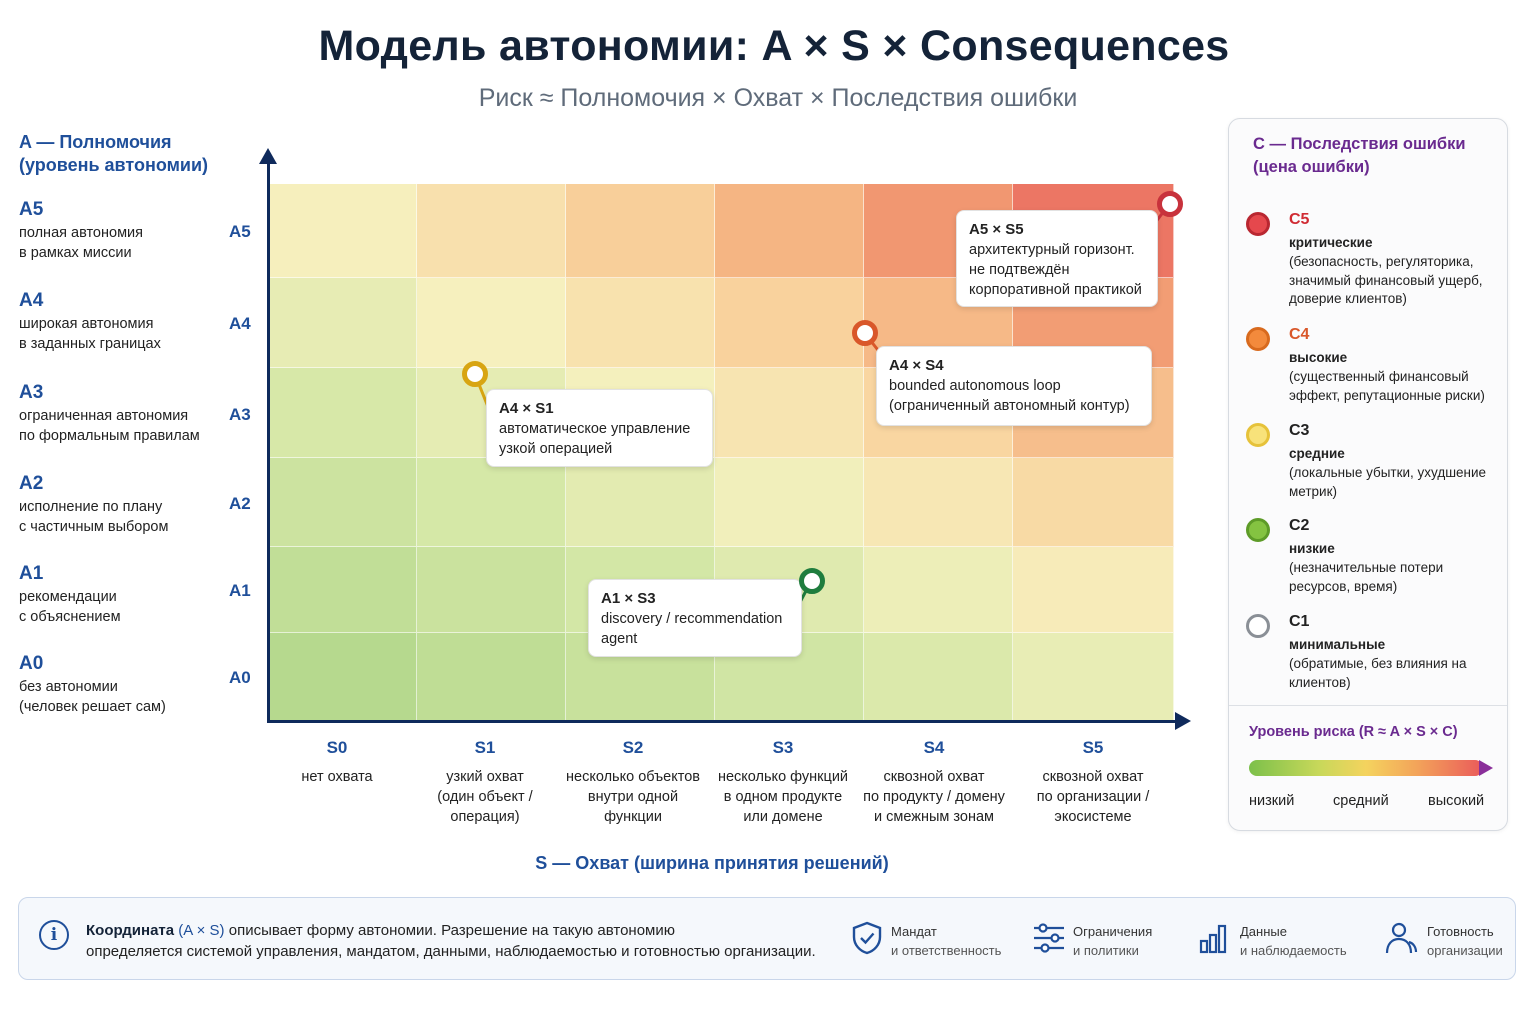  I want to click on s-level-desc-line: экосистеме, so click(1093, 817).